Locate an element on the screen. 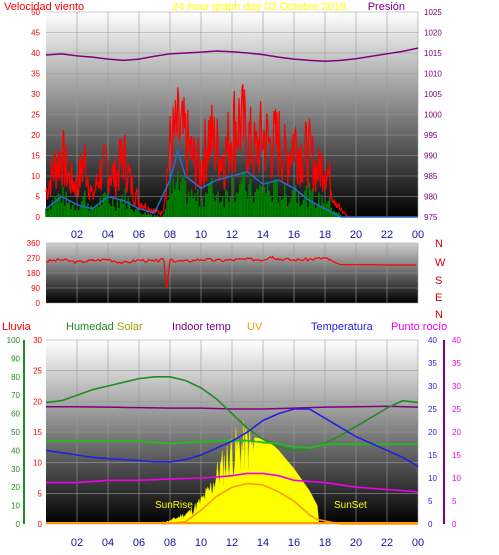 The width and height of the screenshot is (499, 555). wind-direction-series is located at coordinates (231, 272).